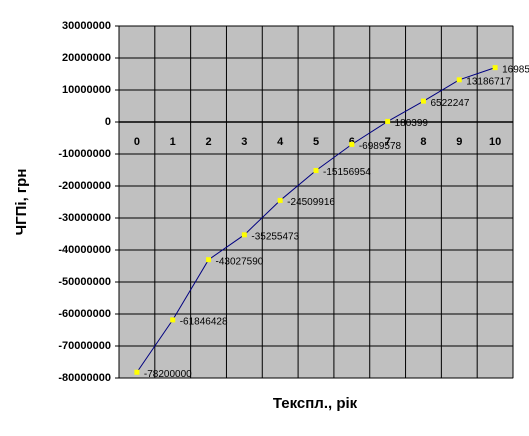  I want to click on y-tick-label: -20000000, so click(84, 186).